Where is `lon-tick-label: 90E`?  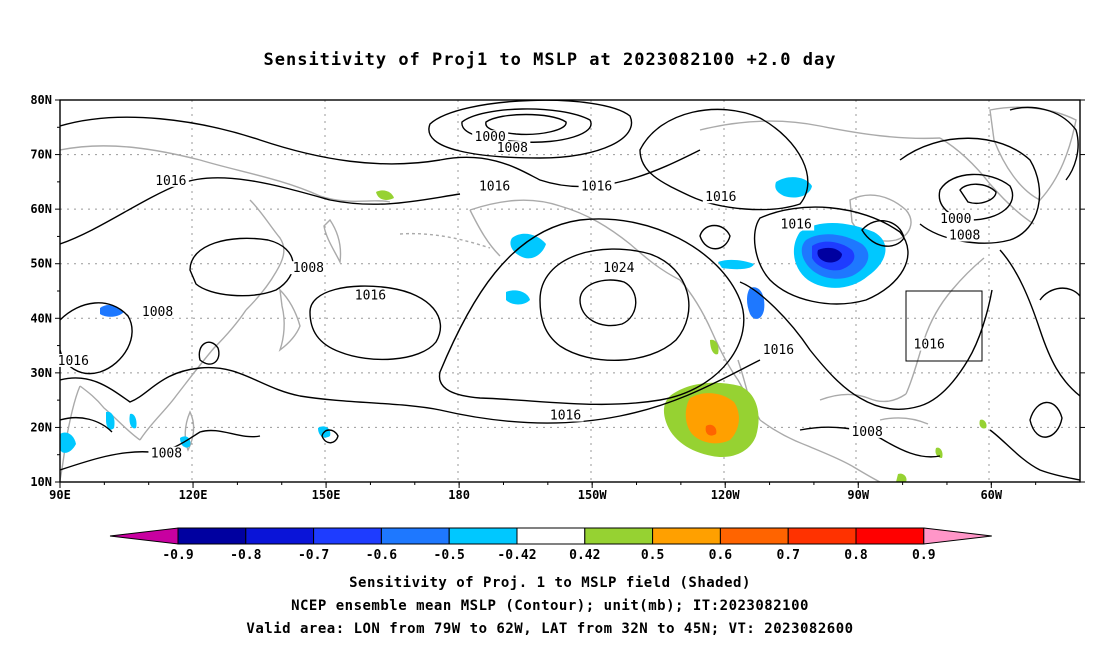 lon-tick-label: 90E is located at coordinates (60, 495).